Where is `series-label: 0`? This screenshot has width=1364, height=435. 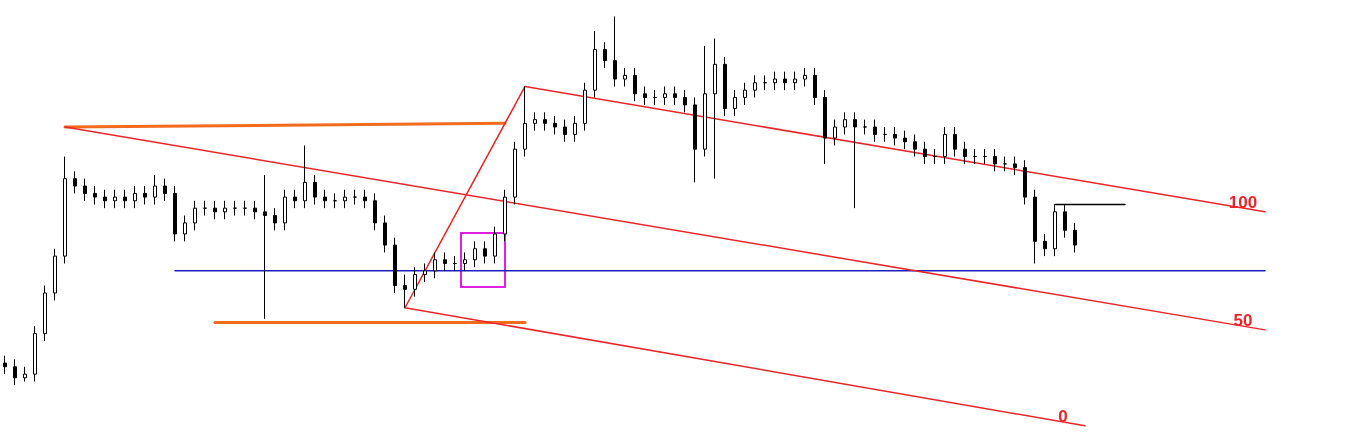
series-label: 0 is located at coordinates (1063, 416).